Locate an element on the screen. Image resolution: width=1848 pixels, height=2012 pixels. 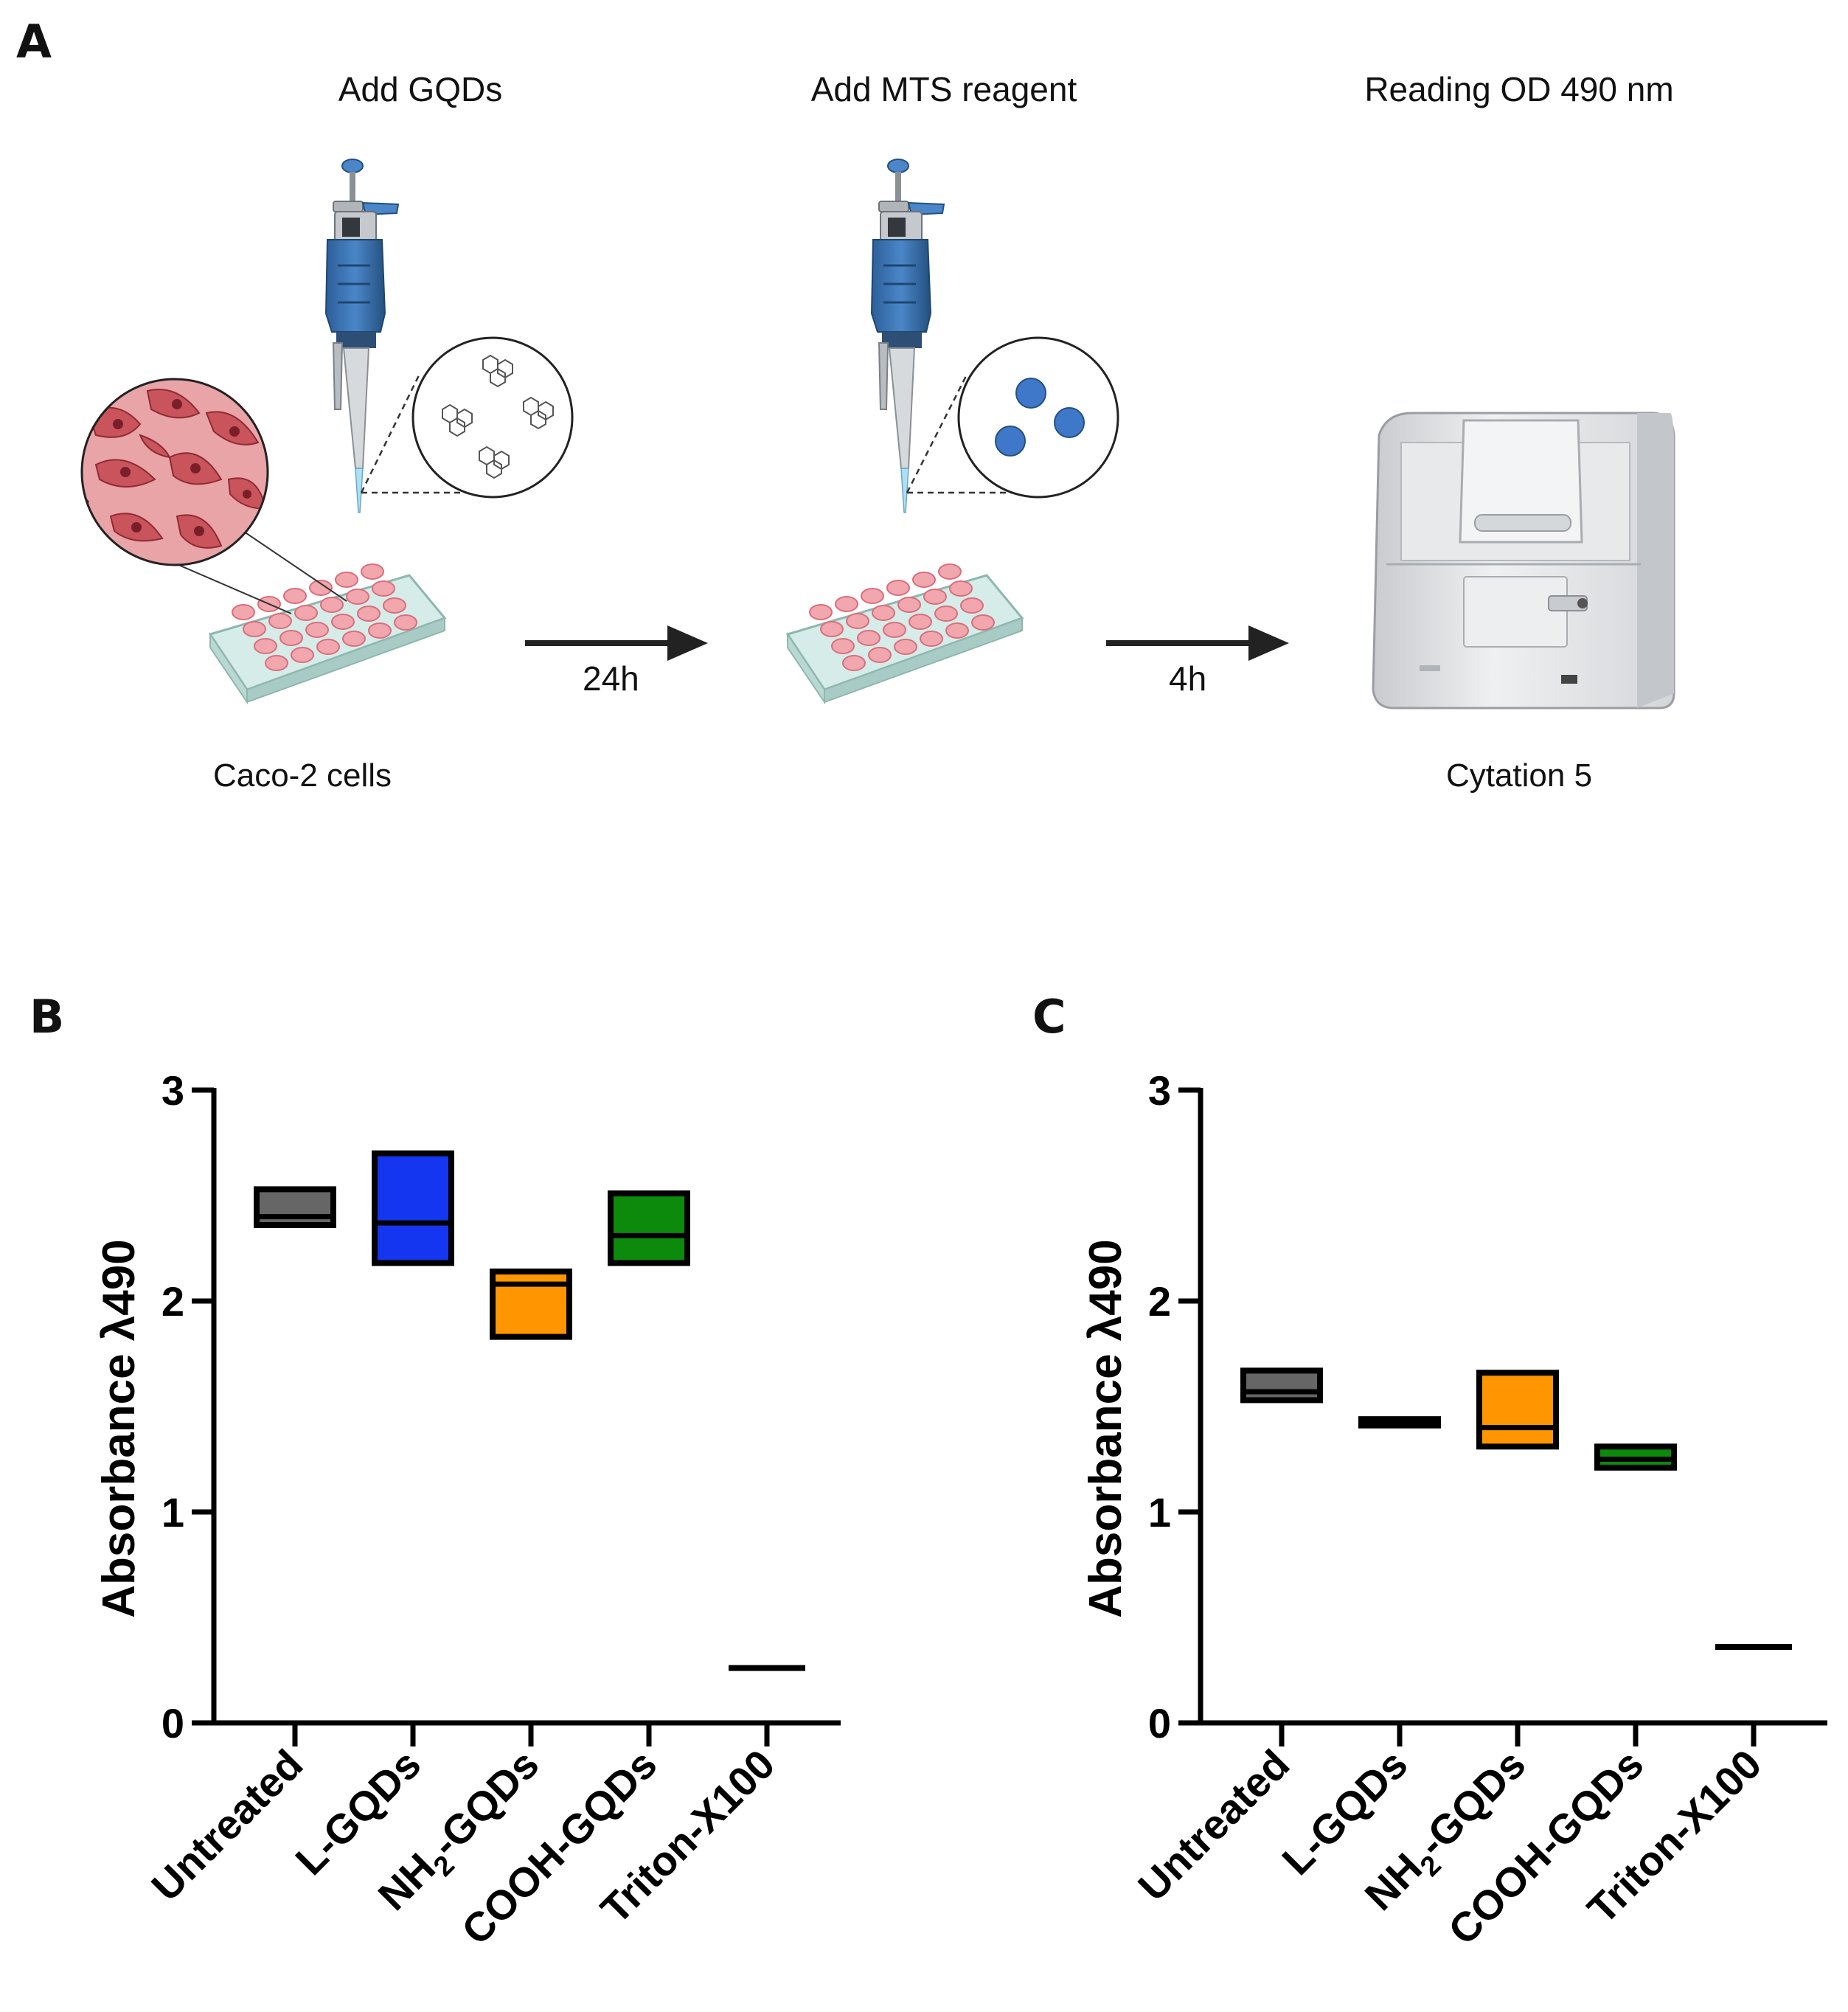
caption-caco2-cells: Caco-2 cells is located at coordinates (302, 775).